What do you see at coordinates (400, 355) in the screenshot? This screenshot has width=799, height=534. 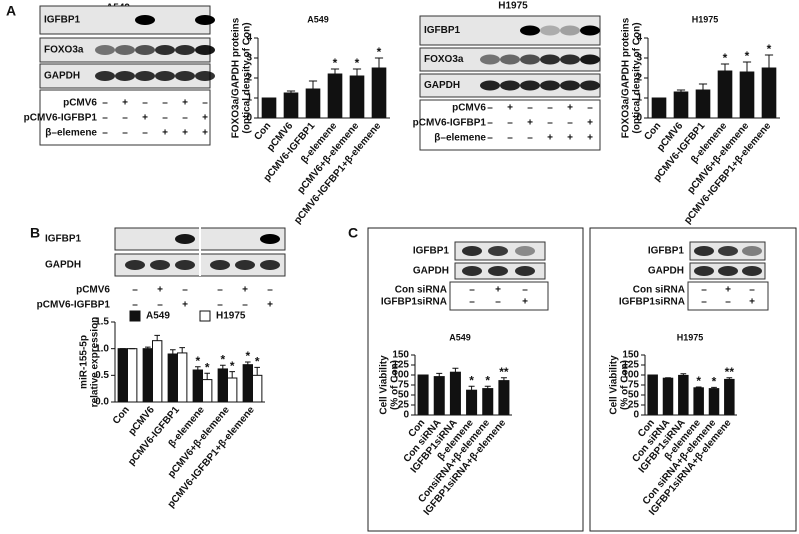 I see `y-tick-label: 150` at bounding box center [400, 355].